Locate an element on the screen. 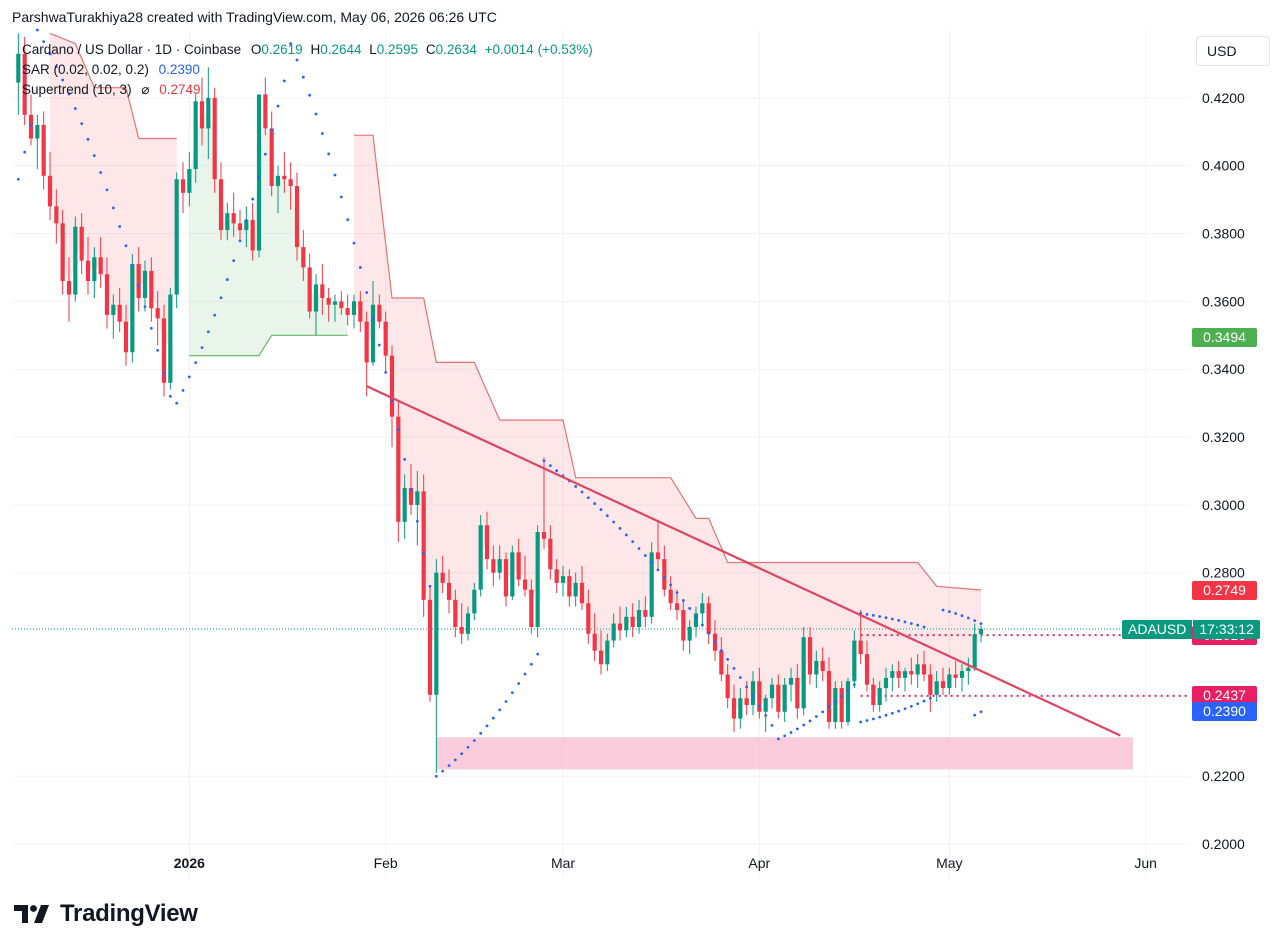 The image size is (1288, 950). y-tick-label: 0.4000 is located at coordinates (1223, 166).